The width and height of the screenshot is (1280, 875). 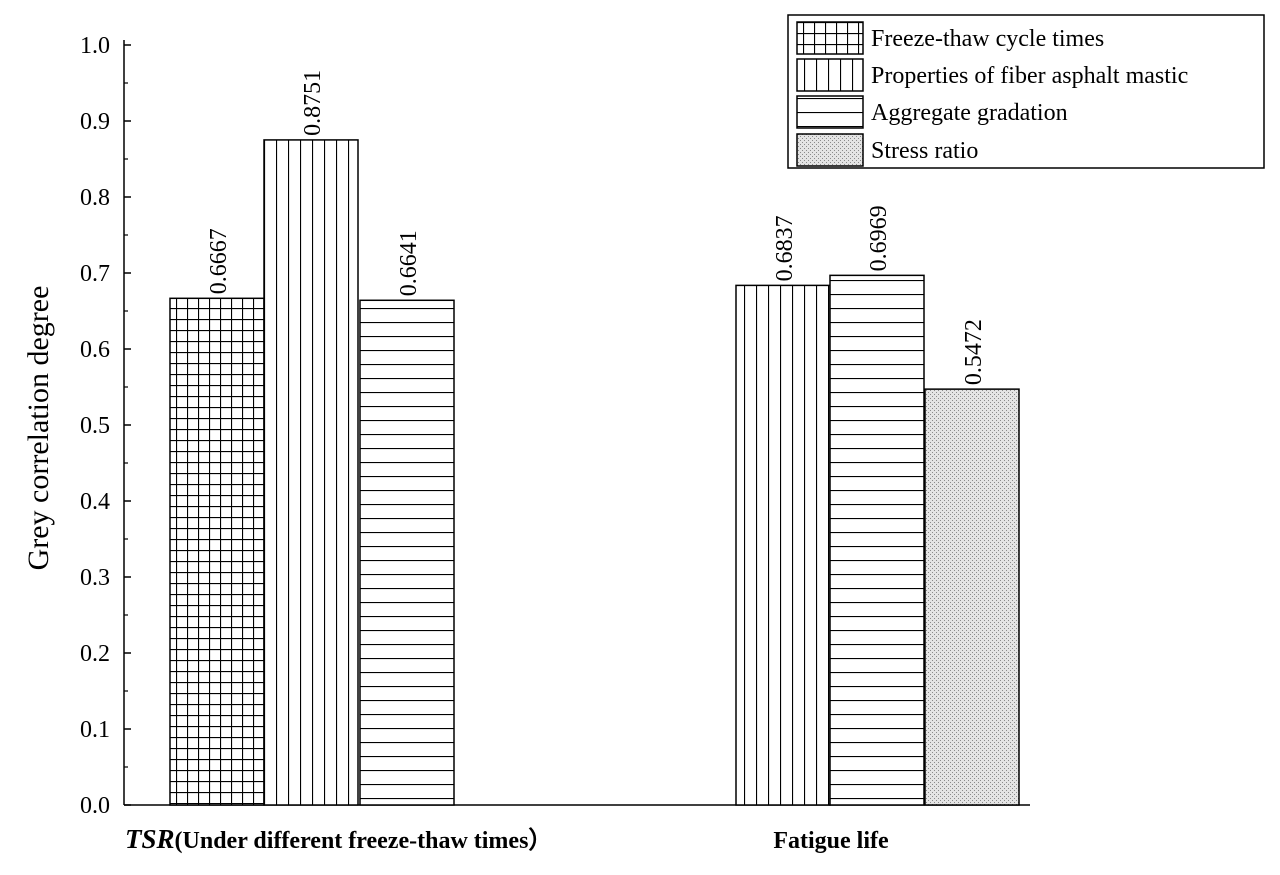 I want to click on bar-grid, so click(x=217, y=551).